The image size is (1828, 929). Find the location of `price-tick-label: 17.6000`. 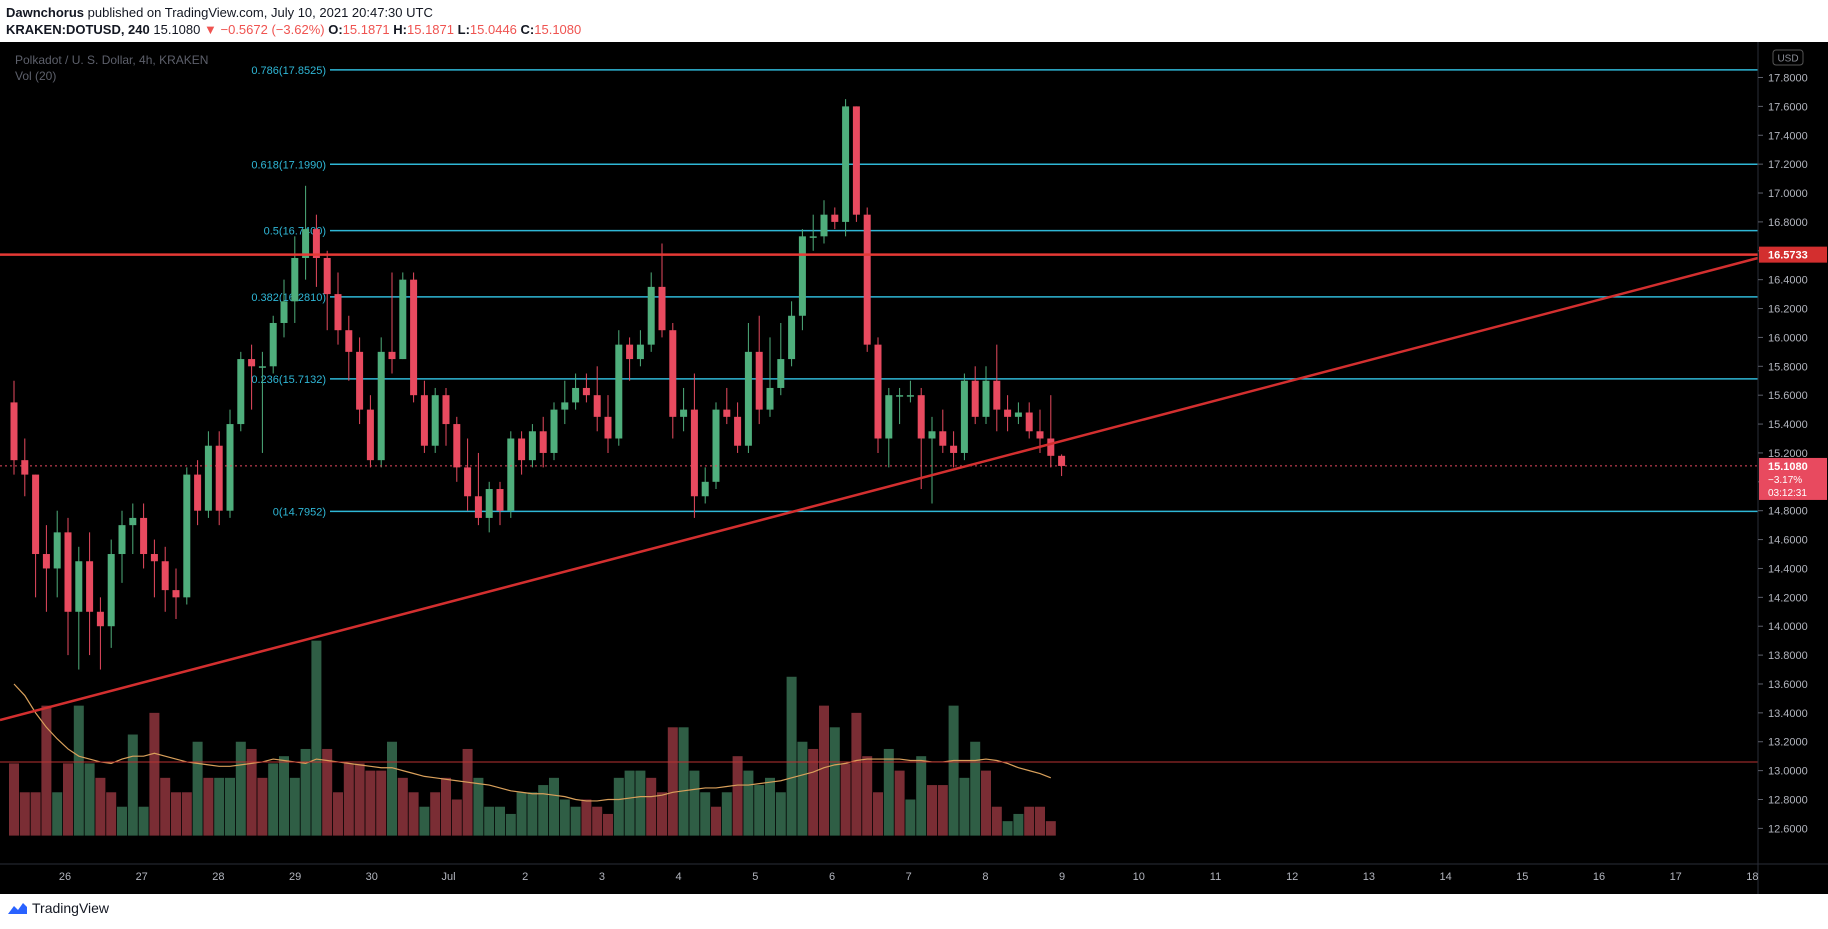

price-tick-label: 17.6000 is located at coordinates (1788, 107).